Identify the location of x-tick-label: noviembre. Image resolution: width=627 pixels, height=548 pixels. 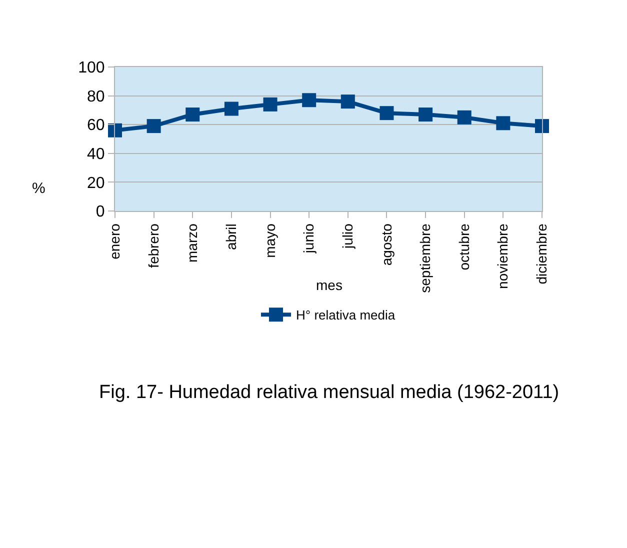
(502, 256).